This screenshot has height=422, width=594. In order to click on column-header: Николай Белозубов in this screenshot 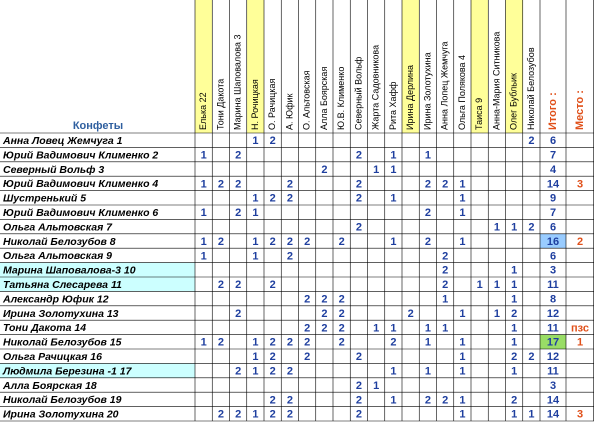, I will do `click(531, 88)`.